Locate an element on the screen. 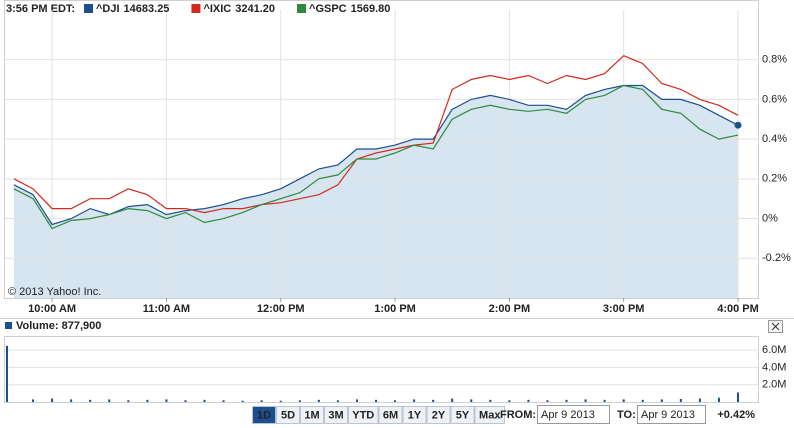 The width and height of the screenshot is (794, 428). range-button: 1D is located at coordinates (264, 415).